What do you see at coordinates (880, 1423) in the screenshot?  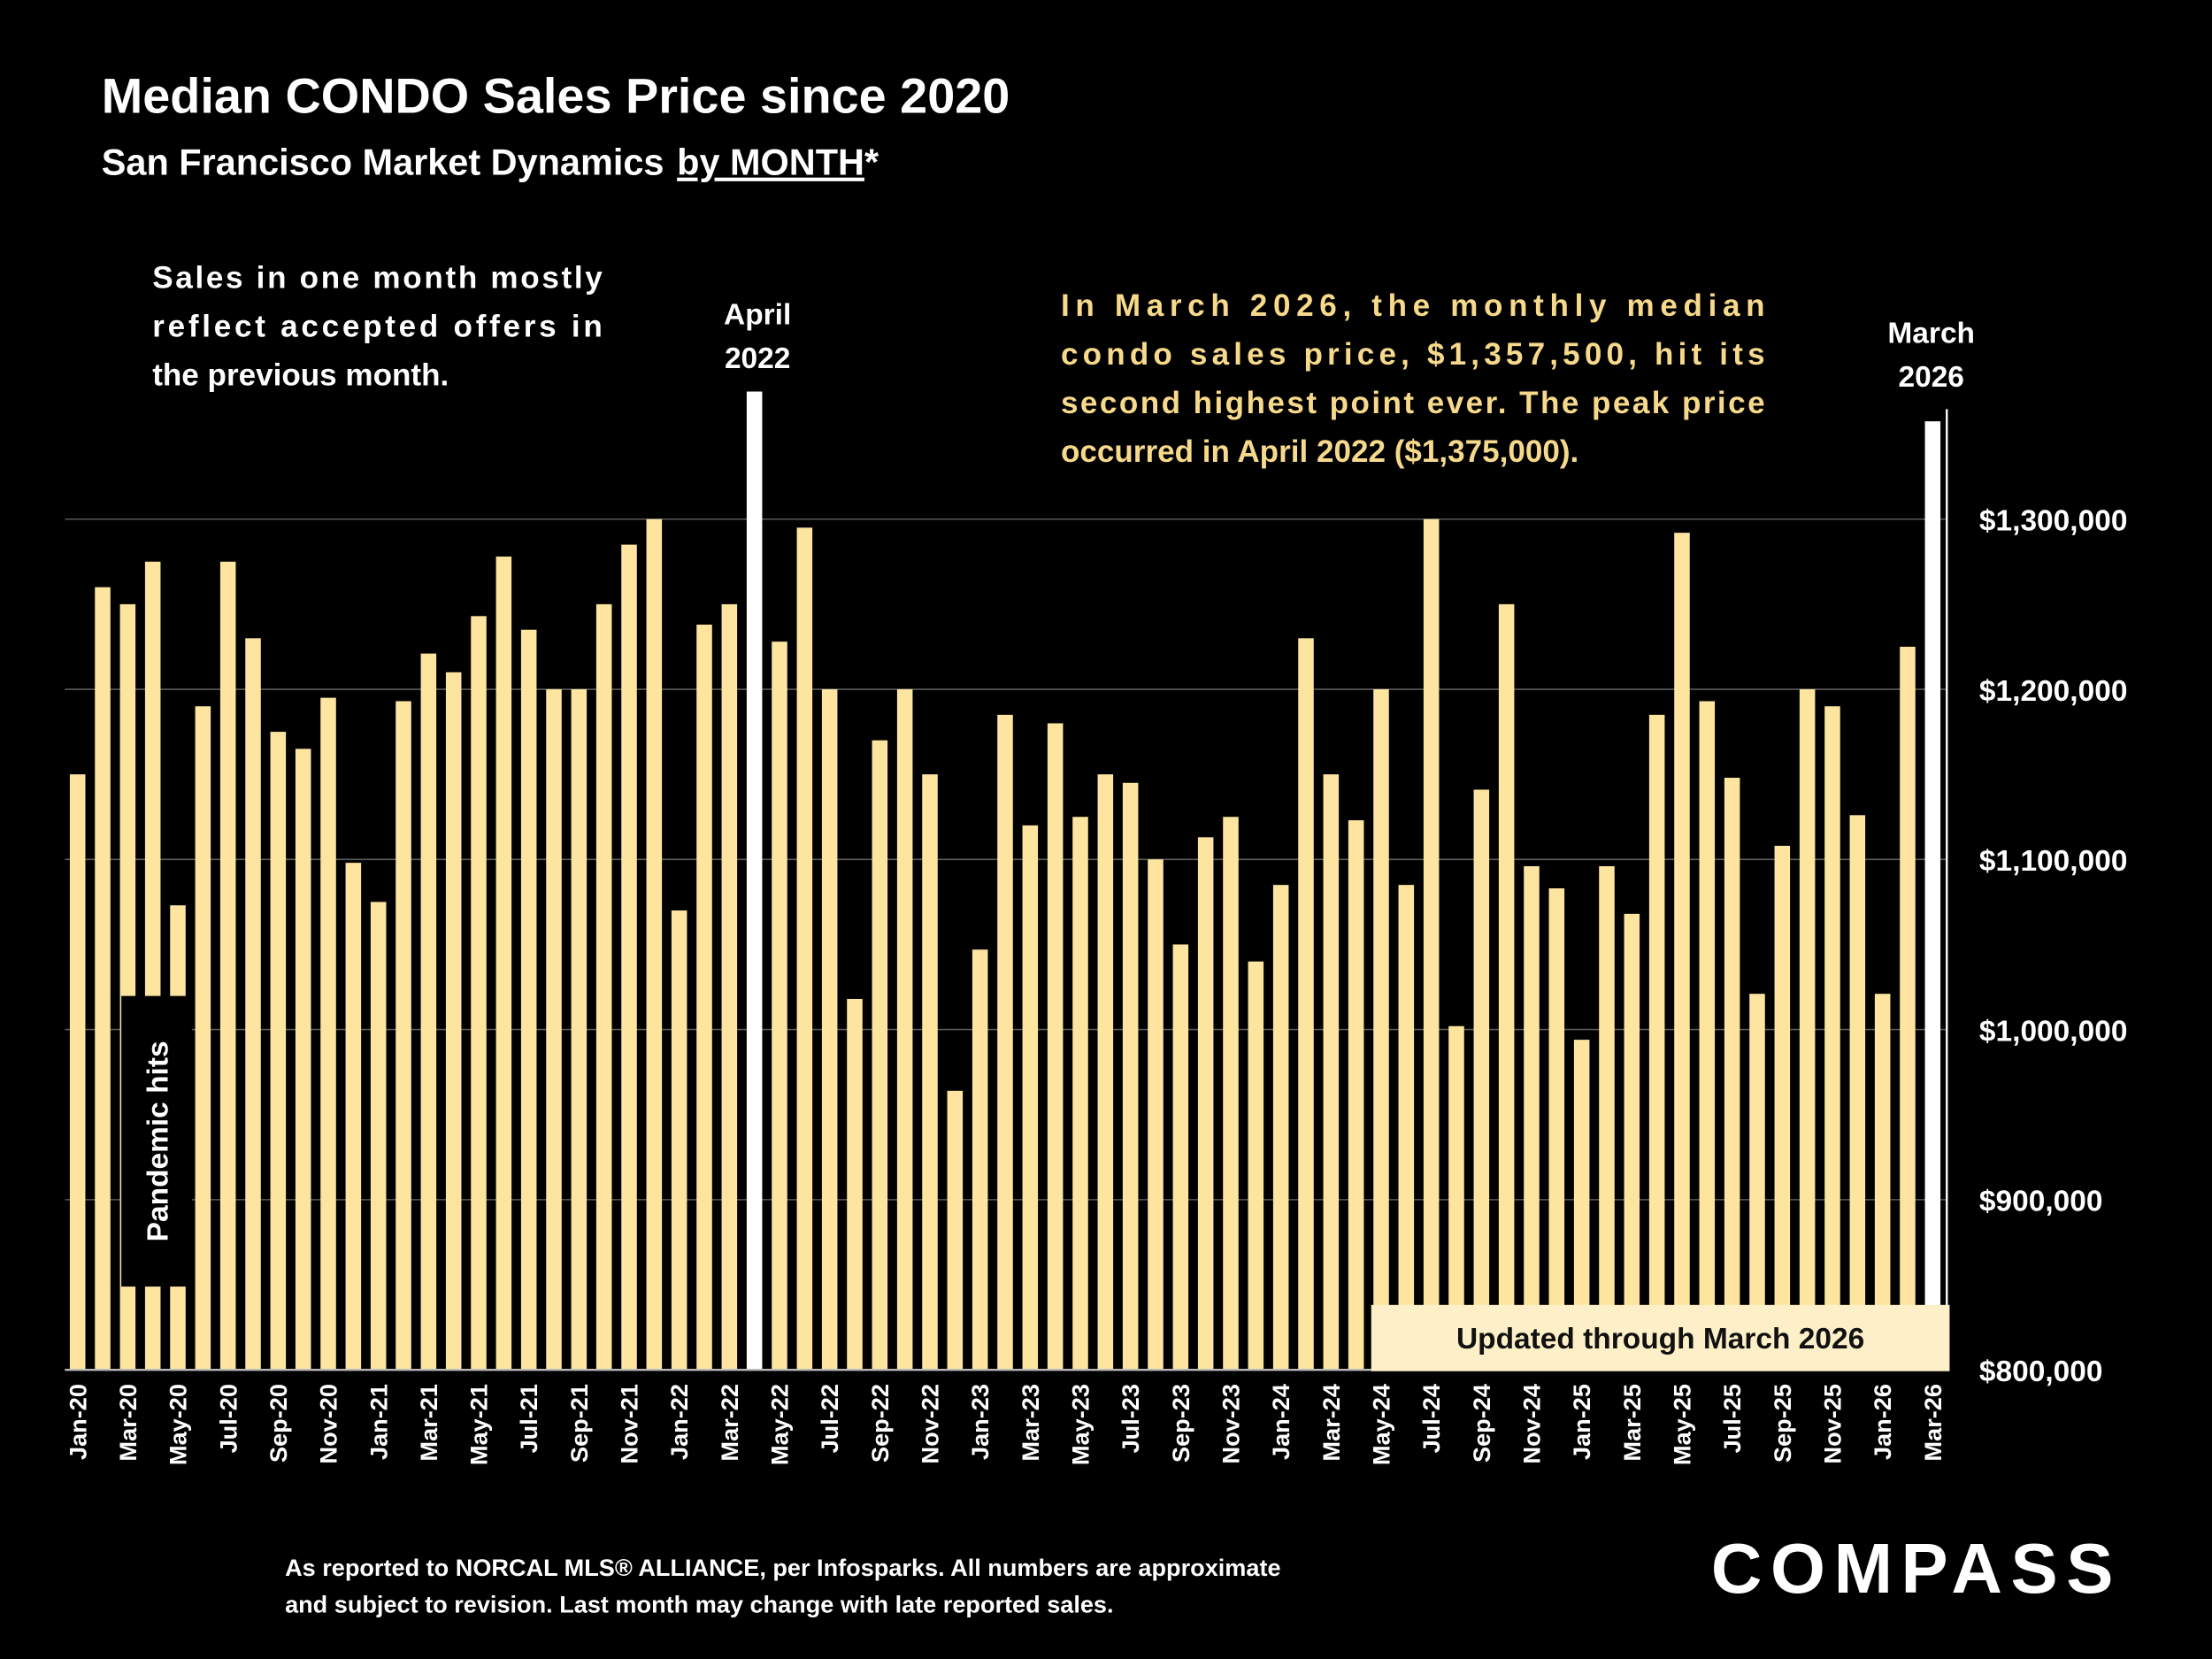 I see `x-tick-label: Sep-22` at bounding box center [880, 1423].